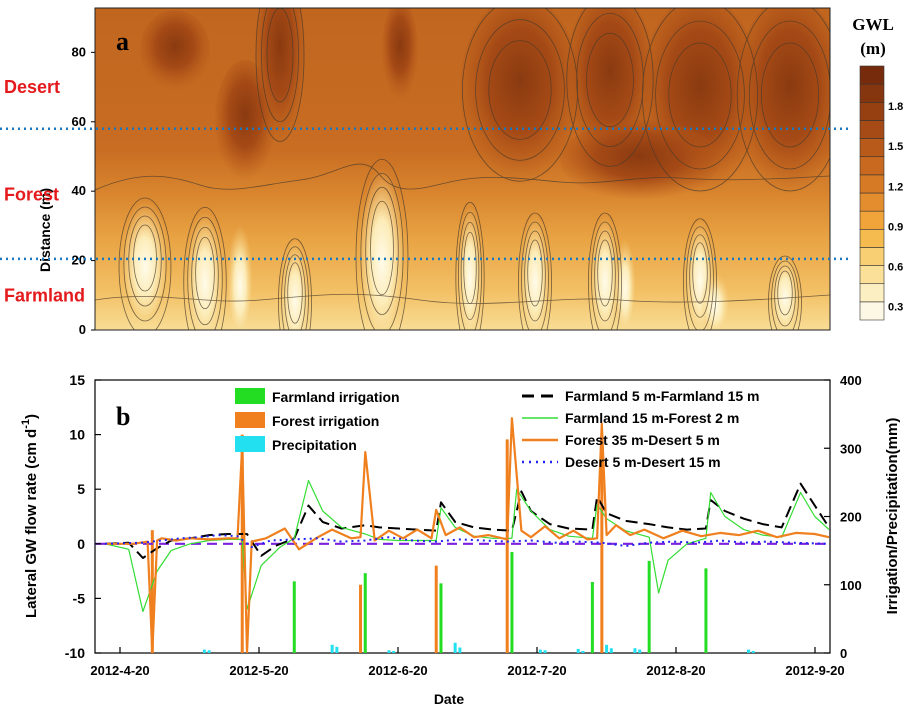 The width and height of the screenshot is (916, 711). I want to click on panel-b-y2-axis-label: Irrigation/Precipitation(mm), so click(892, 516).